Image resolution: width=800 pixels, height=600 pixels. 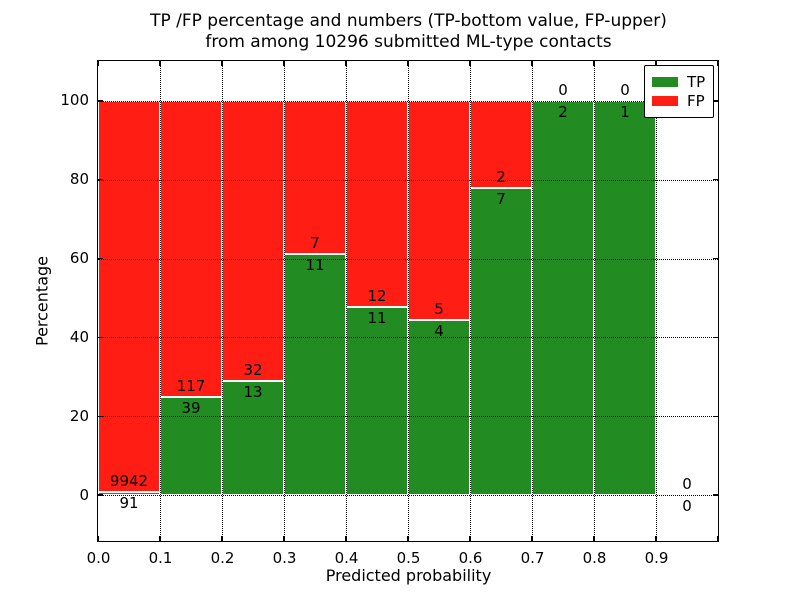 What do you see at coordinates (501, 199) in the screenshot?
I see `bar-tp-count-label: 7` at bounding box center [501, 199].